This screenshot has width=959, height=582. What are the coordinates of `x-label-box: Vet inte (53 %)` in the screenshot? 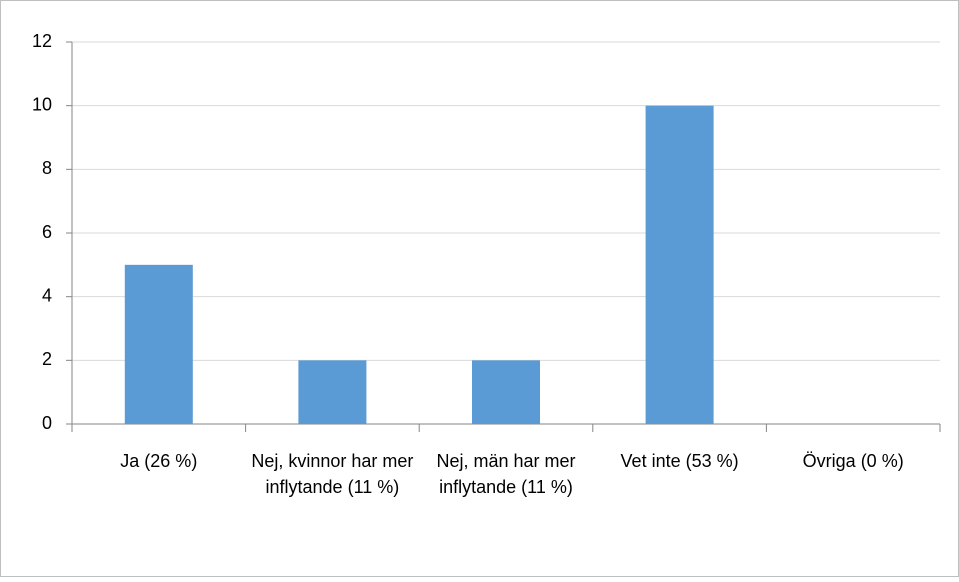 It's located at (679, 461).